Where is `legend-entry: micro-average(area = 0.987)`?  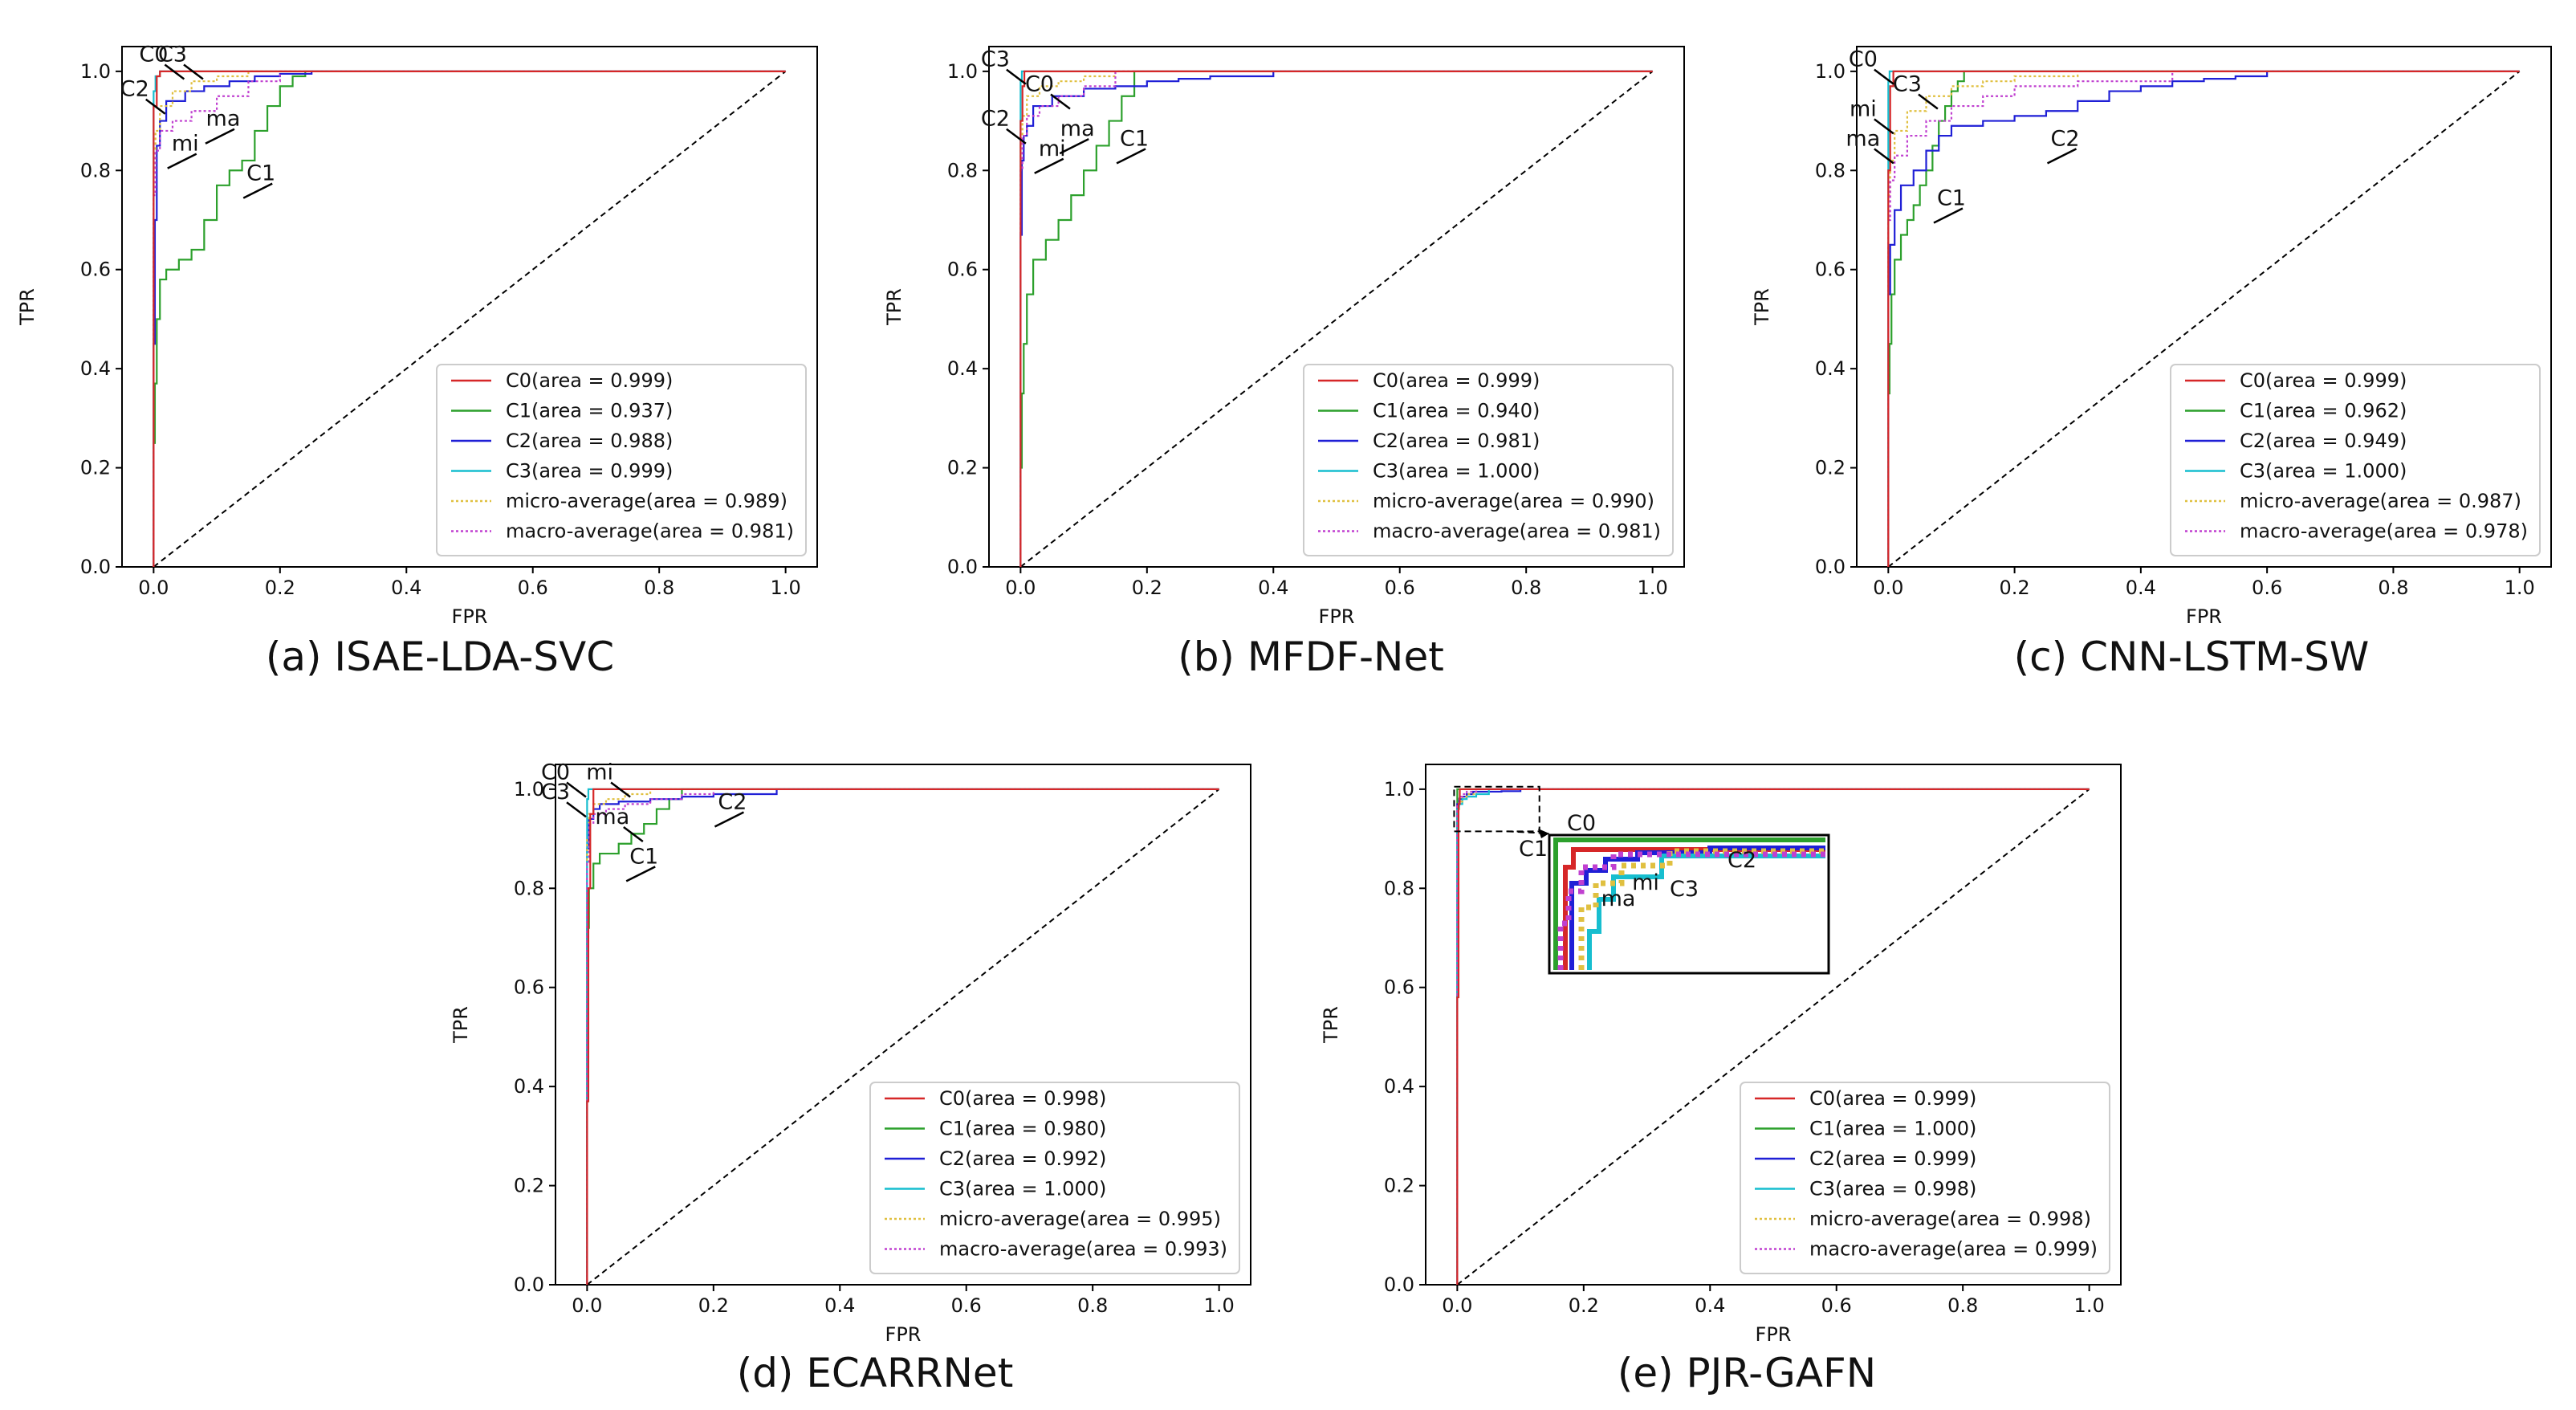 legend-entry: micro-average(area = 0.987) is located at coordinates (2380, 501).